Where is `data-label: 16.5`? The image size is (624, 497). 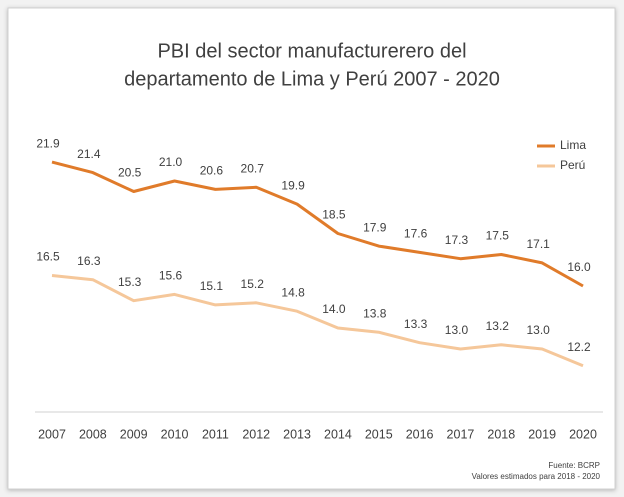 data-label: 16.5 is located at coordinates (48, 257).